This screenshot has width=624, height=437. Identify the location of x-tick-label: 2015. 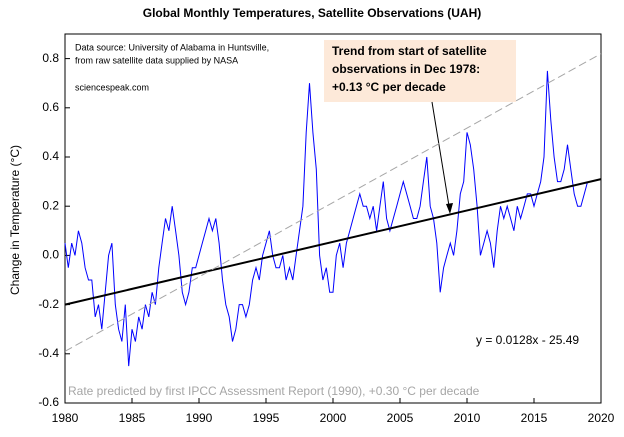
(534, 418).